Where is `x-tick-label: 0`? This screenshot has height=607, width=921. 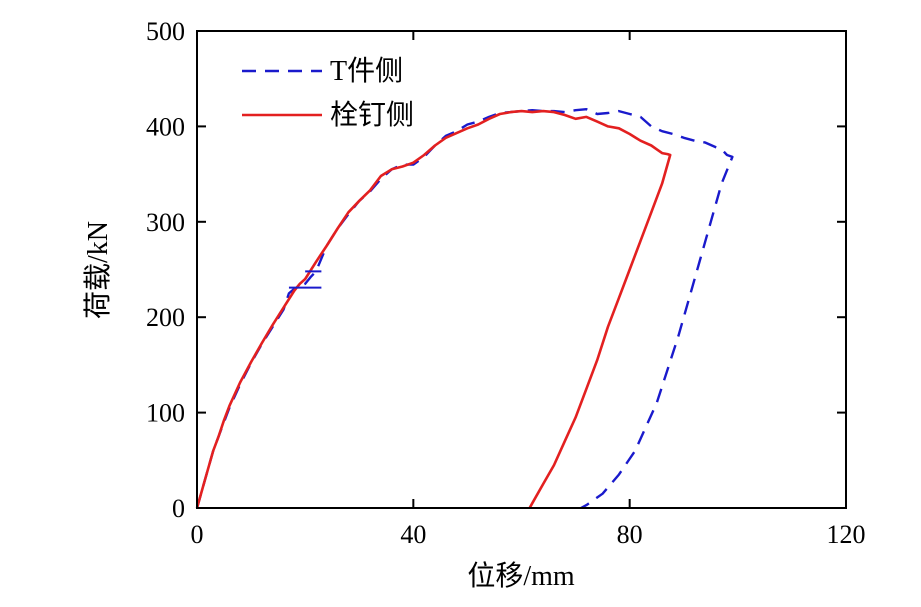 x-tick-label: 0 is located at coordinates (197, 534).